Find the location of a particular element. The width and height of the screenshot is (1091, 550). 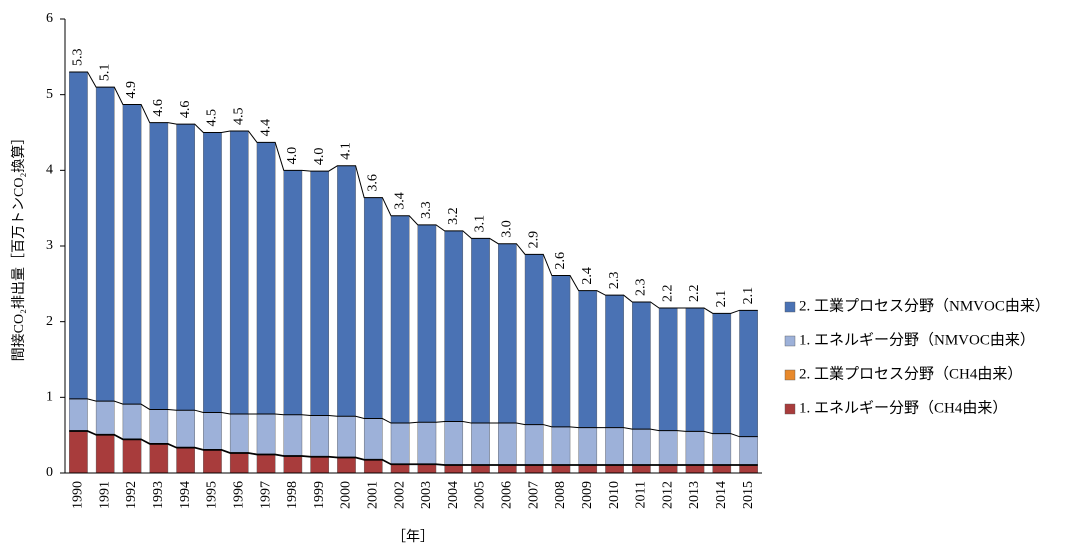

y-tick-label: 2 is located at coordinates (49, 321).